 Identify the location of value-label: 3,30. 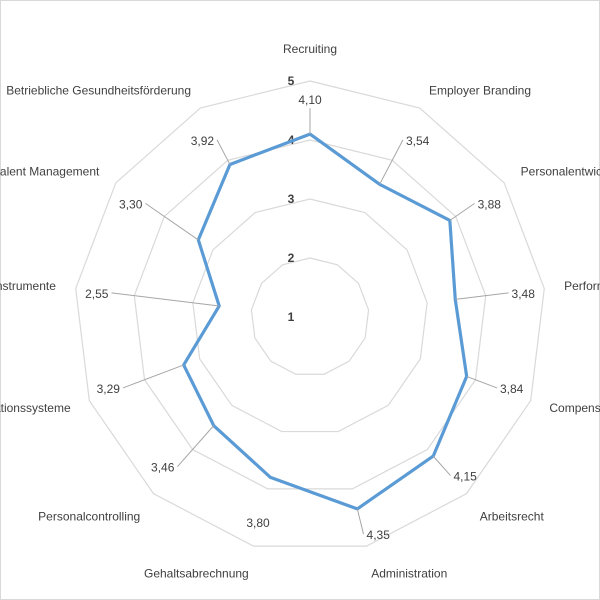
(131, 204).